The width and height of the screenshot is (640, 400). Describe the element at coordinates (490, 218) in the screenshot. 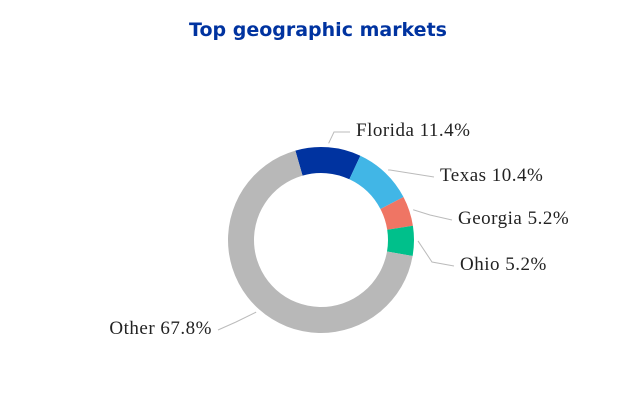

I see `label-name: Georgia` at that location.